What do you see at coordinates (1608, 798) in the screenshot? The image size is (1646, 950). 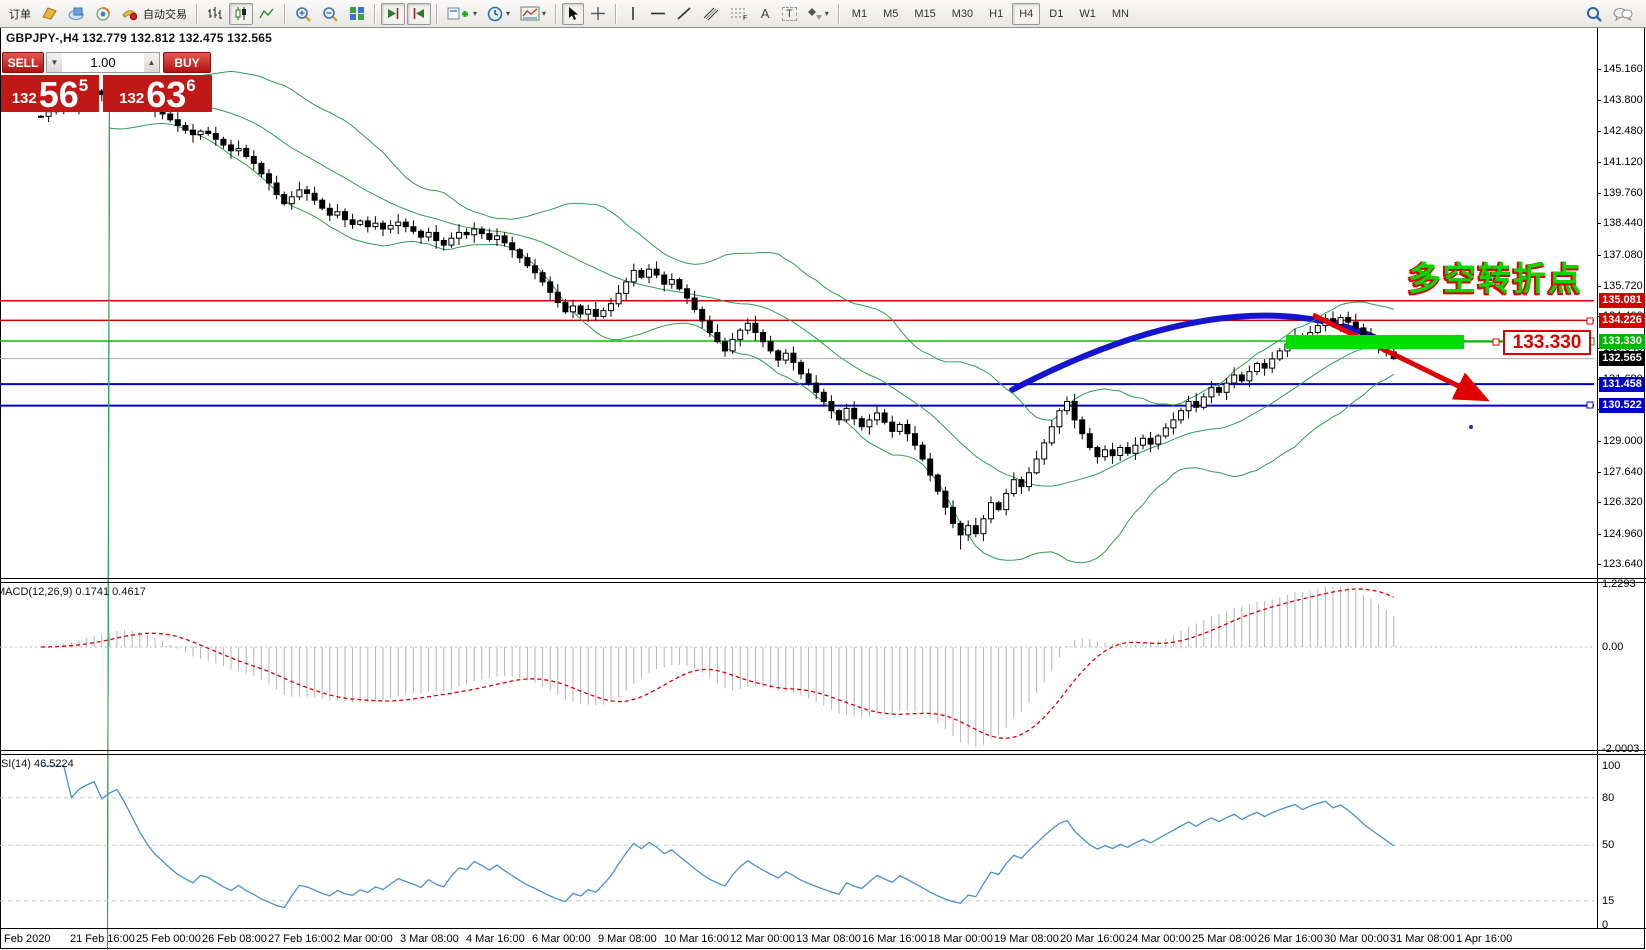 I see `rsi-scale-label: 80` at bounding box center [1608, 798].